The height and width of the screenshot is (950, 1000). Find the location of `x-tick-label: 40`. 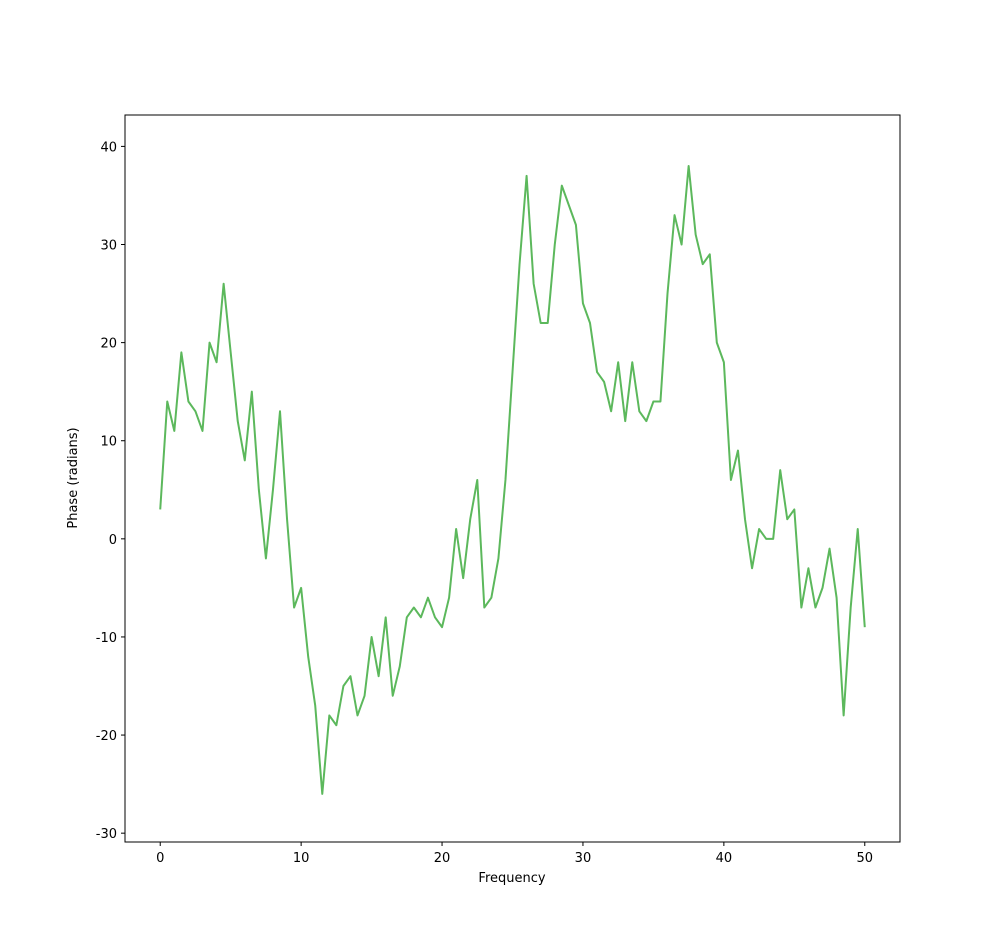

x-tick-label: 40 is located at coordinates (724, 858).